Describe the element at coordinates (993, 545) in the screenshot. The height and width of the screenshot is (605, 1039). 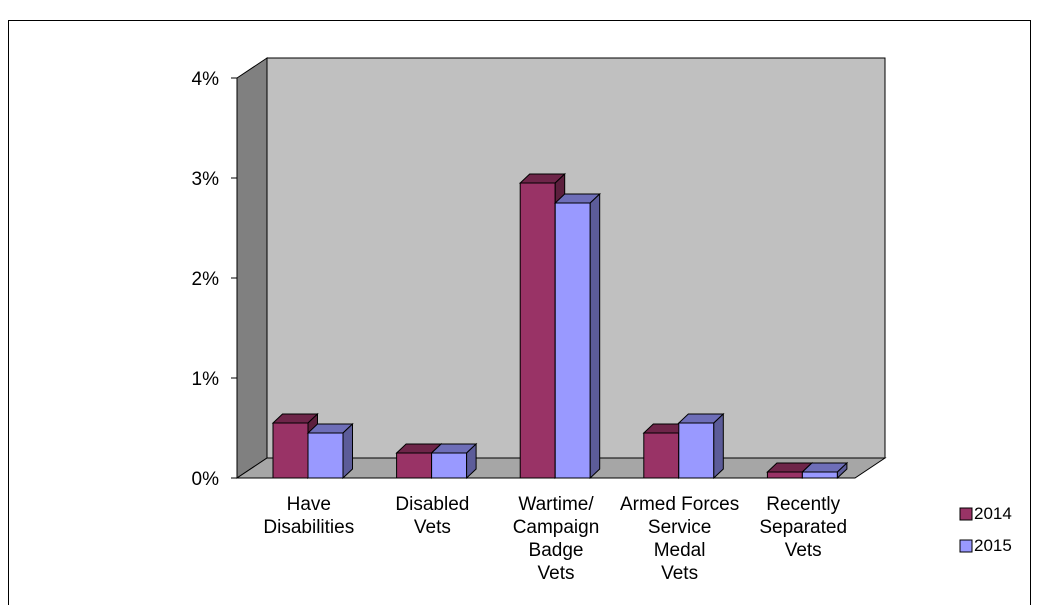
I see `legend-label-2015: 2015` at that location.